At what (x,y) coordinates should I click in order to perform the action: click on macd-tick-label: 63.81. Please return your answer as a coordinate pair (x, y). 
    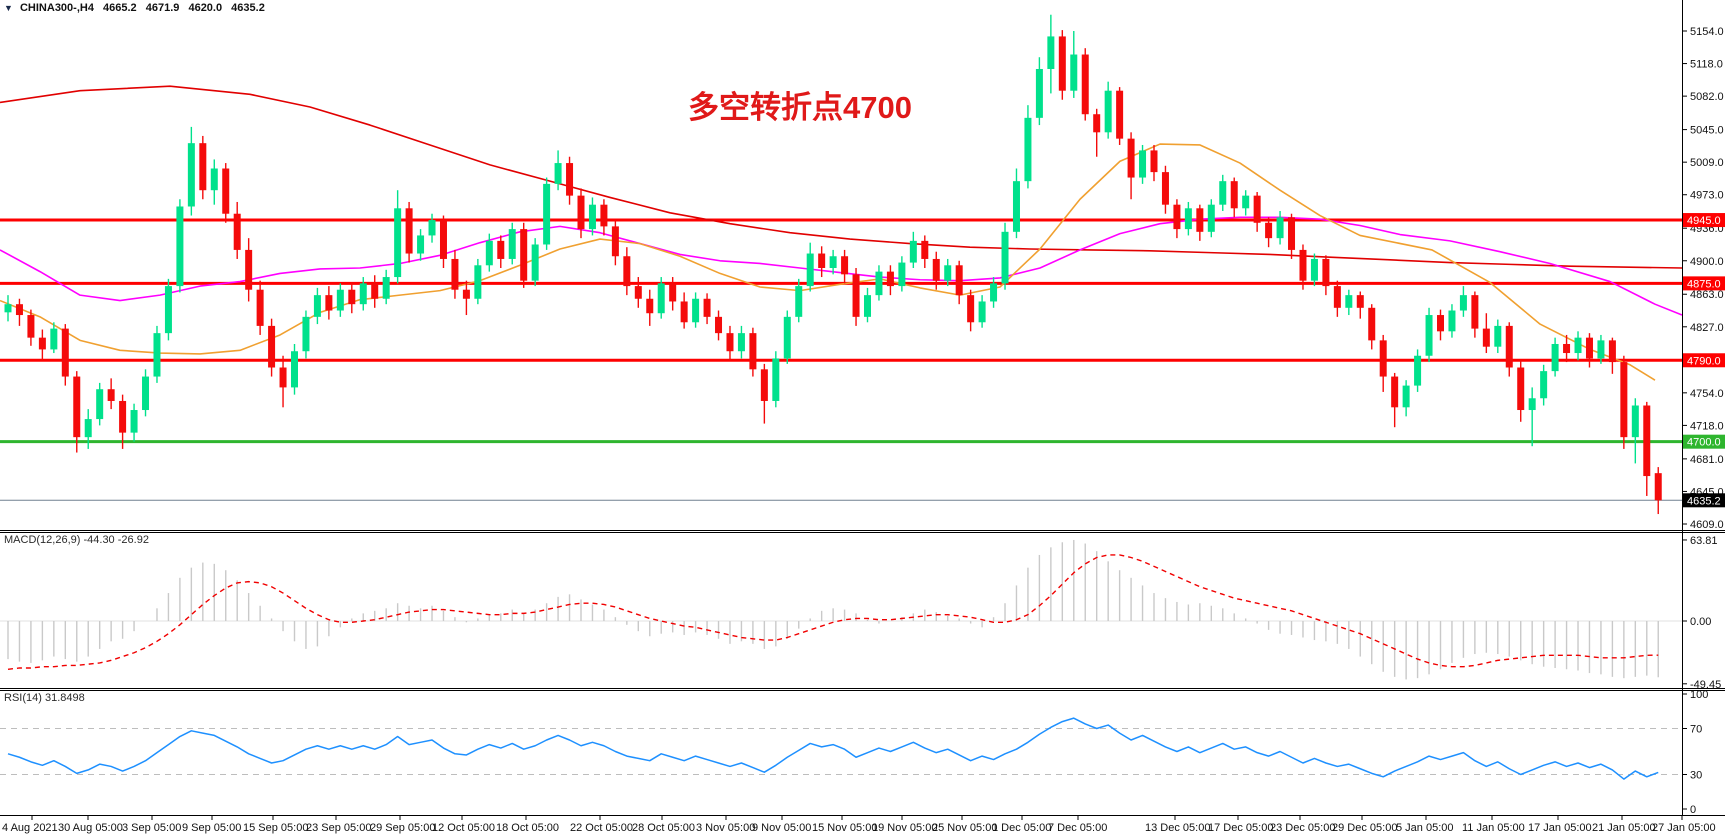
    Looking at the image, I should click on (1704, 541).